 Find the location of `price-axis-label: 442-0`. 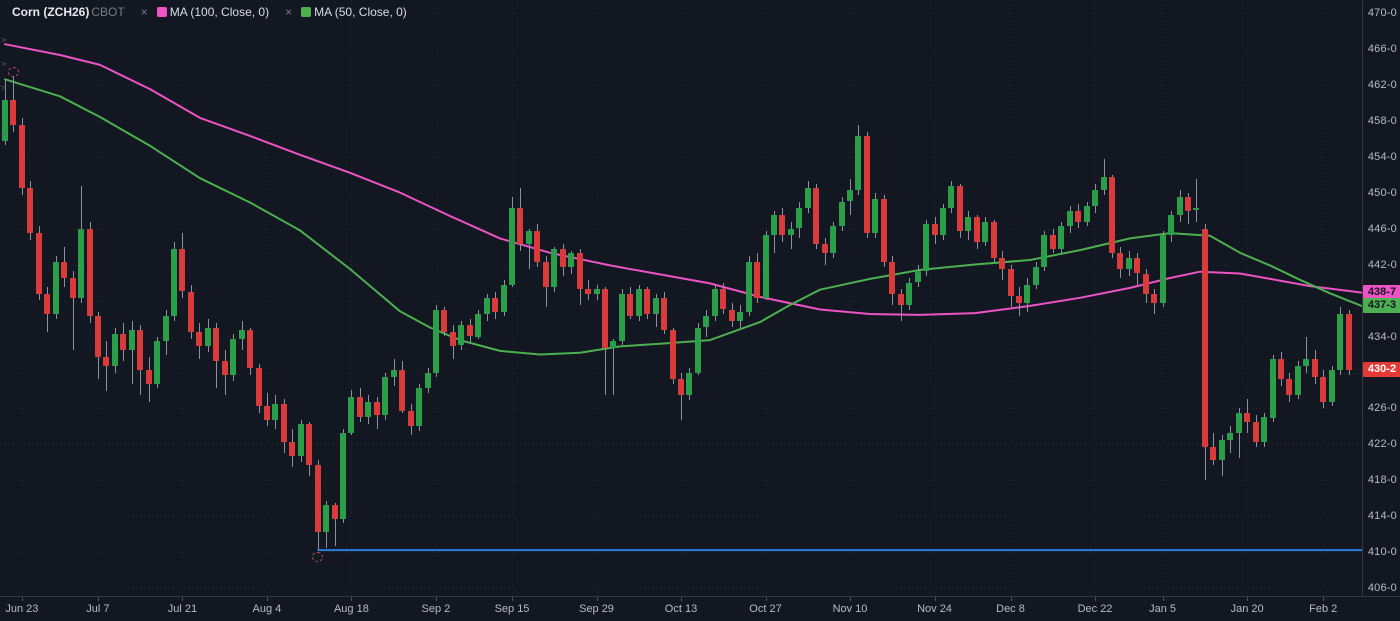

price-axis-label: 442-0 is located at coordinates (1382, 264).